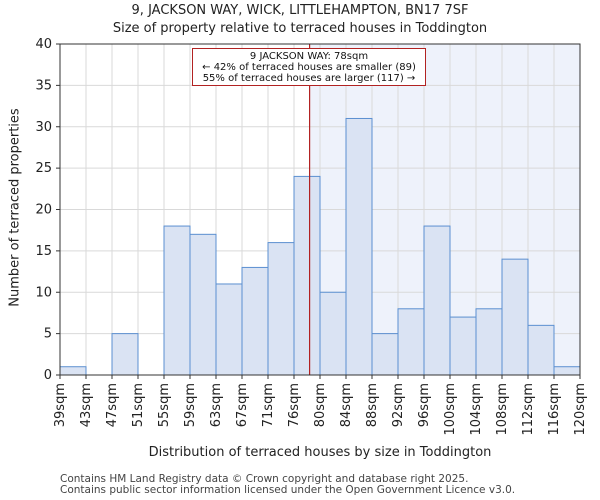 The width and height of the screenshot is (600, 500). I want to click on y-tick-label: 20, so click(43, 210).